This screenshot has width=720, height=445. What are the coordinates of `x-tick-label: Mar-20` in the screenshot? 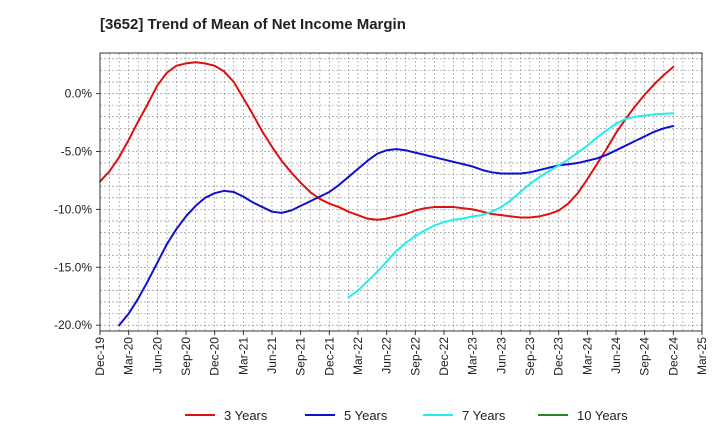 It's located at (129, 356).